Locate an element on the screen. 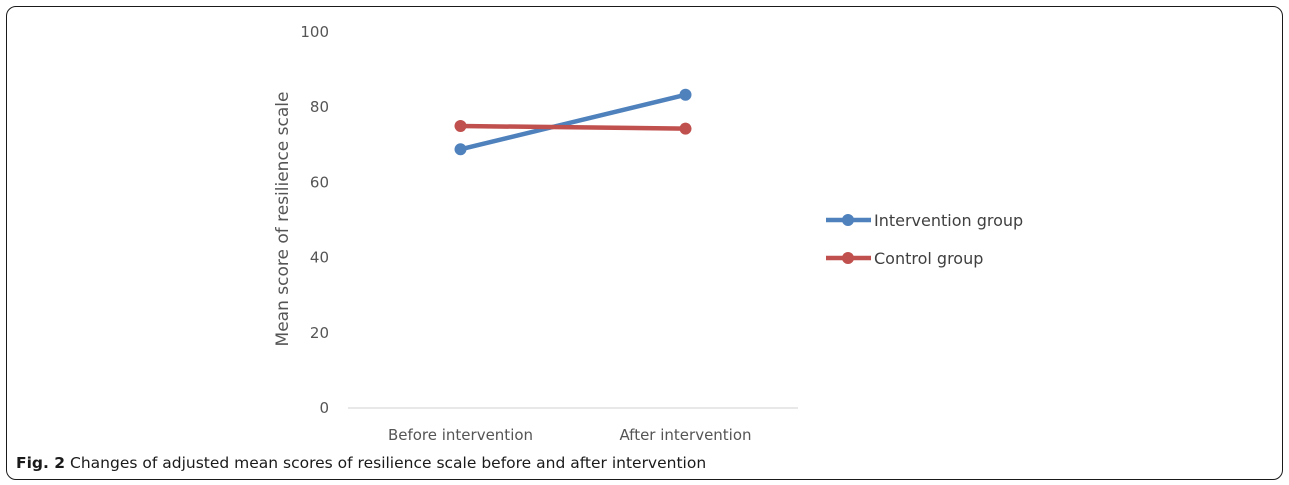 This screenshot has height=485, width=1289. y-tick-label: 0 is located at coordinates (324, 408).